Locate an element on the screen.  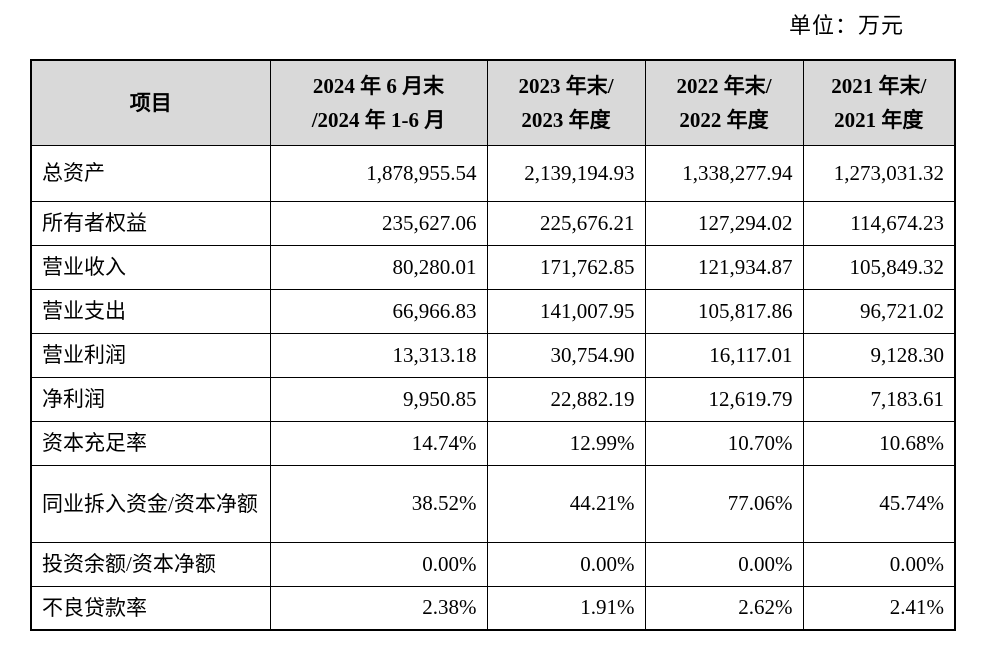
row-label: 营业利润 is located at coordinates (150, 355).